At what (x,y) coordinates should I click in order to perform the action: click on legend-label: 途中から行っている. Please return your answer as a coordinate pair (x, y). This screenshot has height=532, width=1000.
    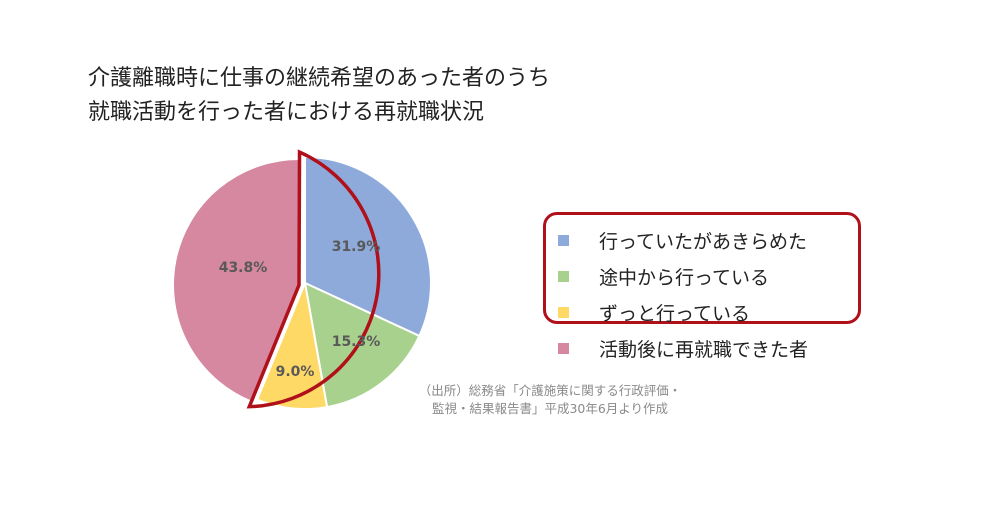
    Looking at the image, I should click on (684, 277).